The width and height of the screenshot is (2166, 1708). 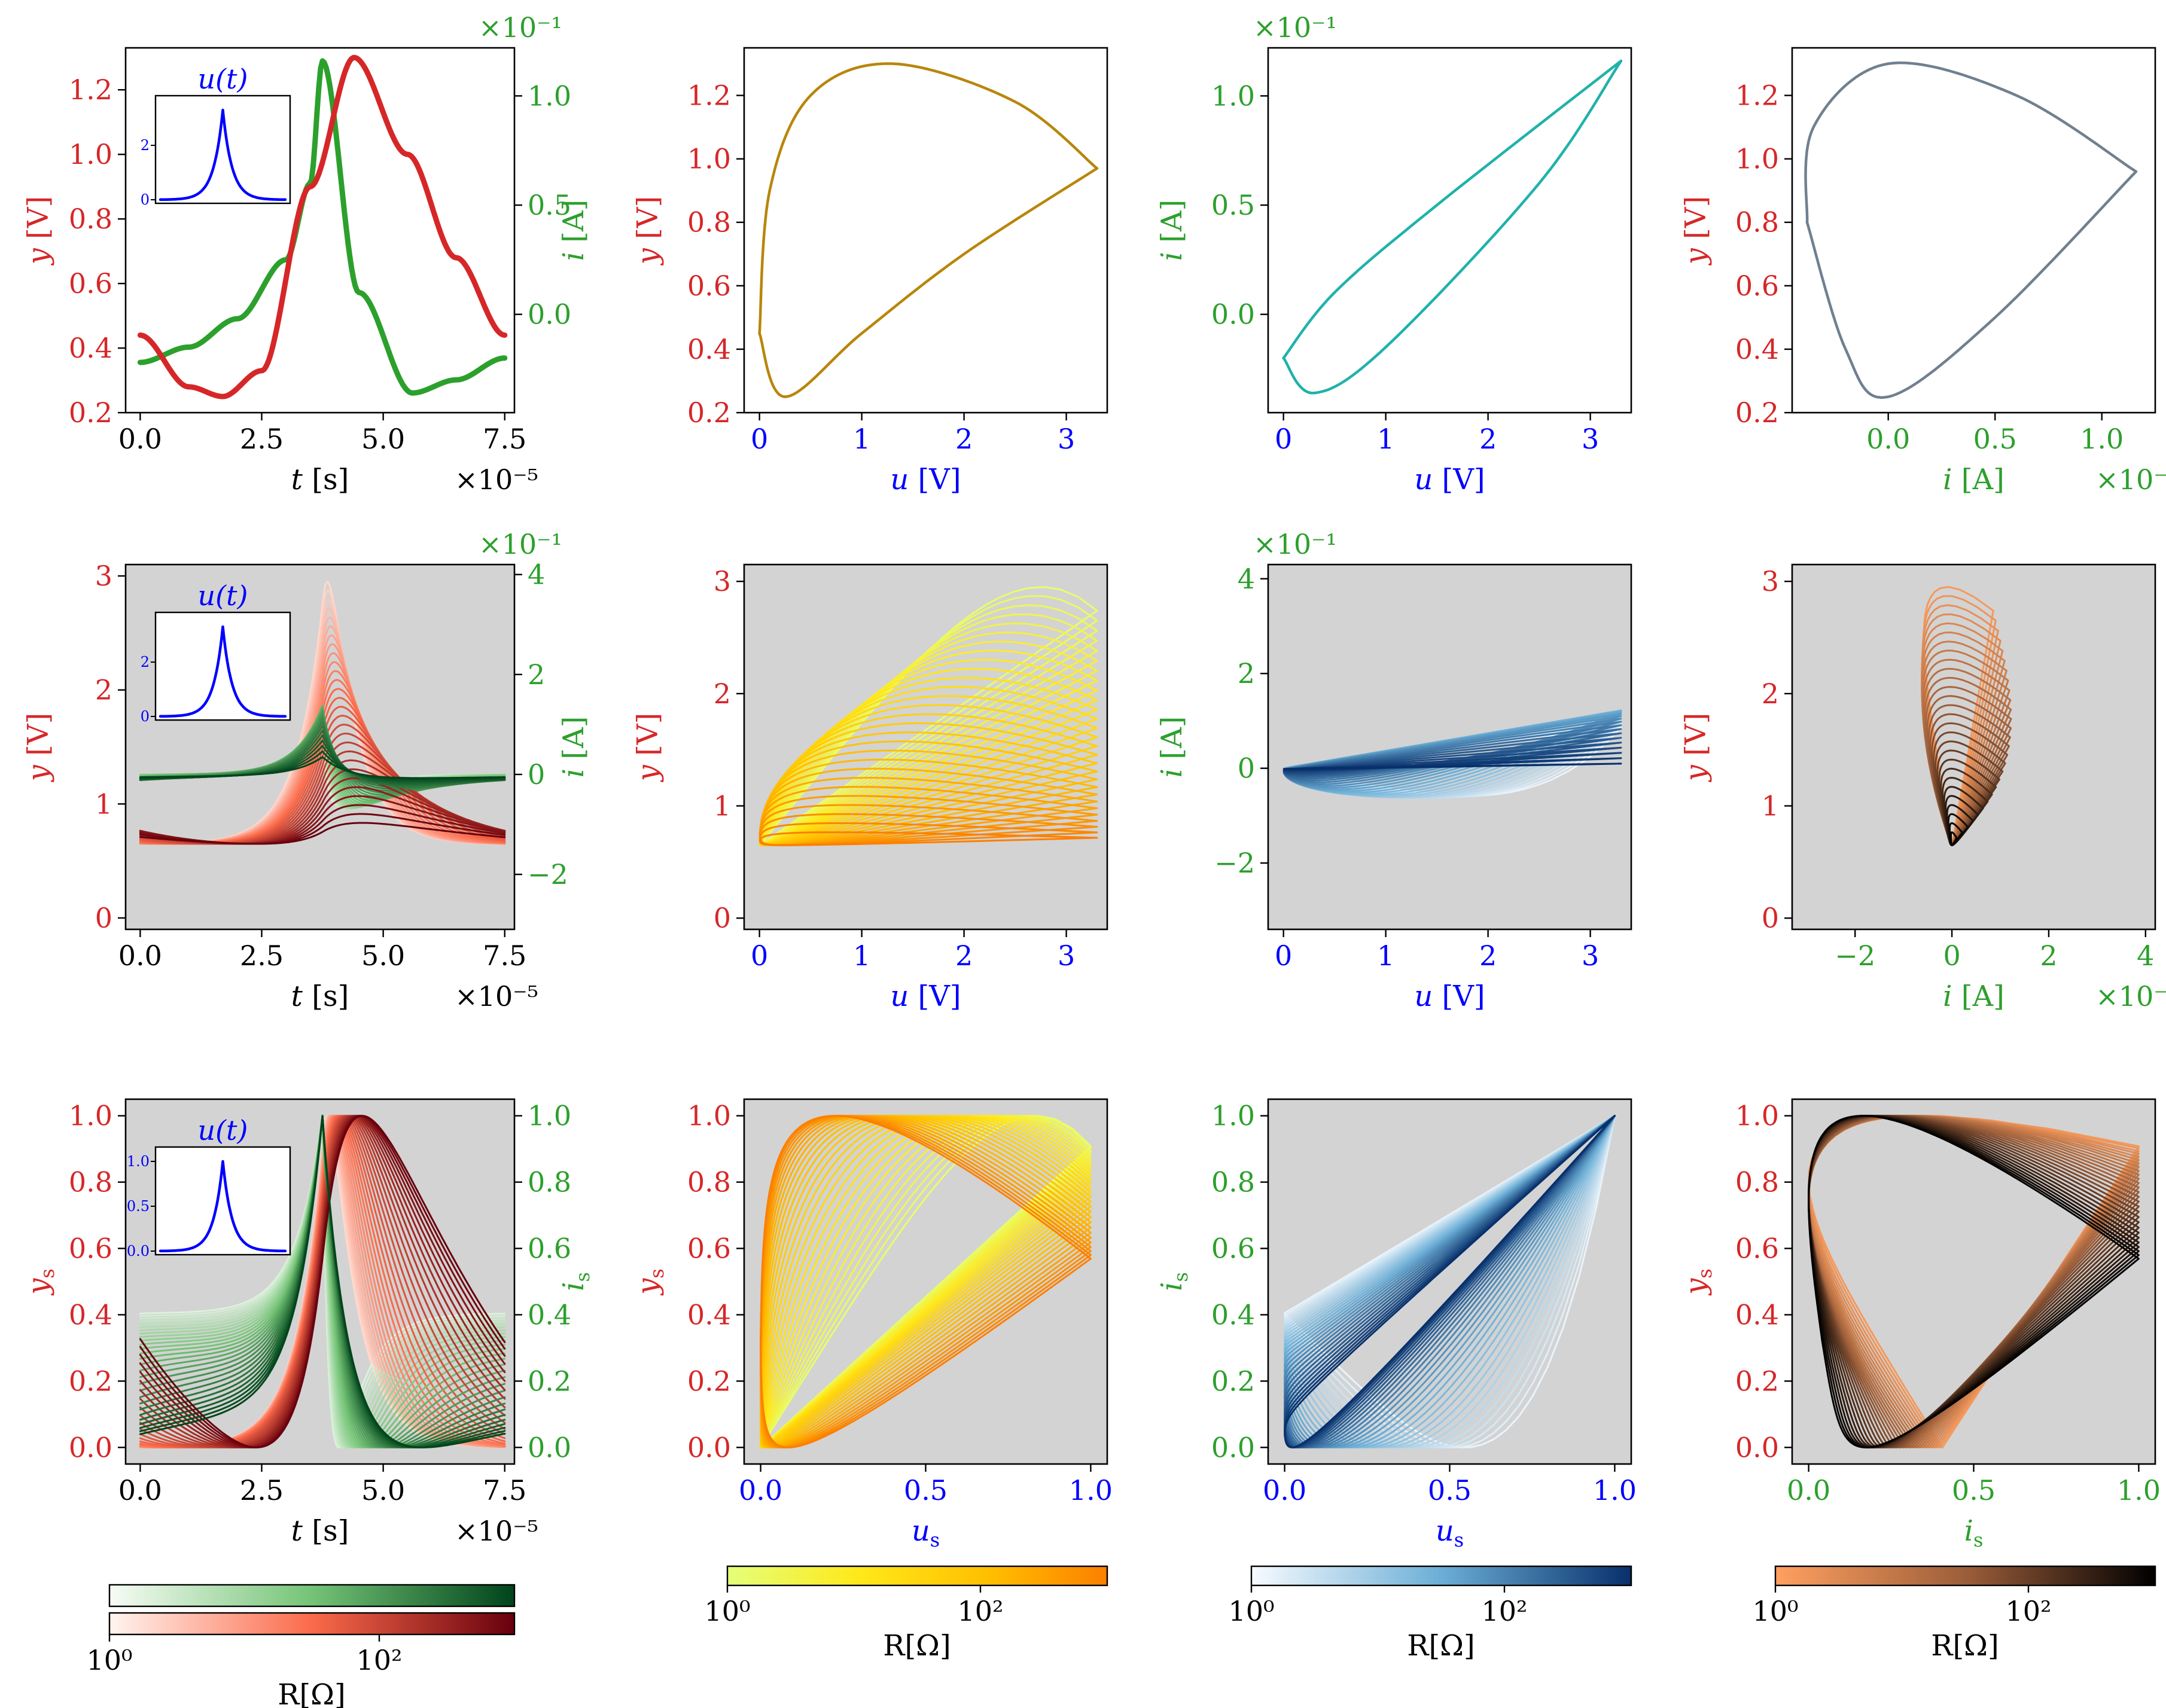 I want to click on panel-r2c2, so click(x=926, y=747).